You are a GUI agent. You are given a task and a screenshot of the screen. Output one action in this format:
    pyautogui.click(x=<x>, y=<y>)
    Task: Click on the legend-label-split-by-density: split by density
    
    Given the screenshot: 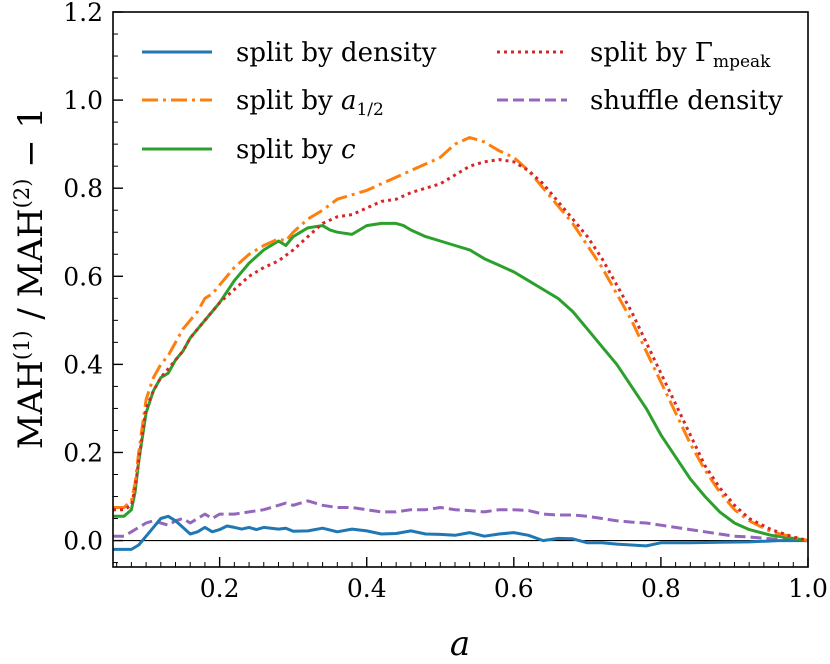 What is the action you would take?
    pyautogui.click(x=336, y=53)
    